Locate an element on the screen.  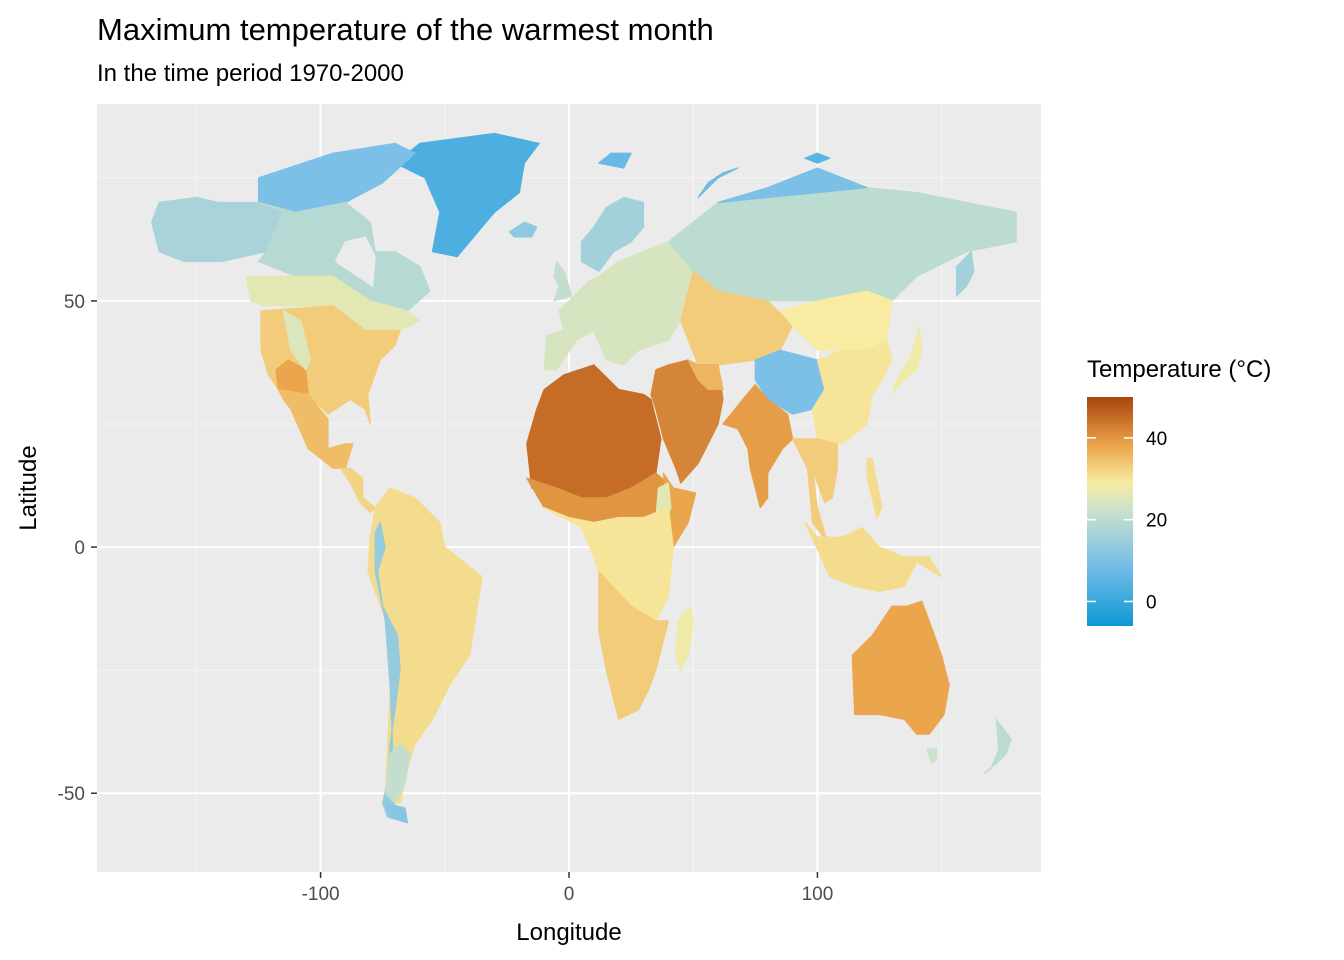
y-axis: -50 0 50 is located at coordinates (77, 548).